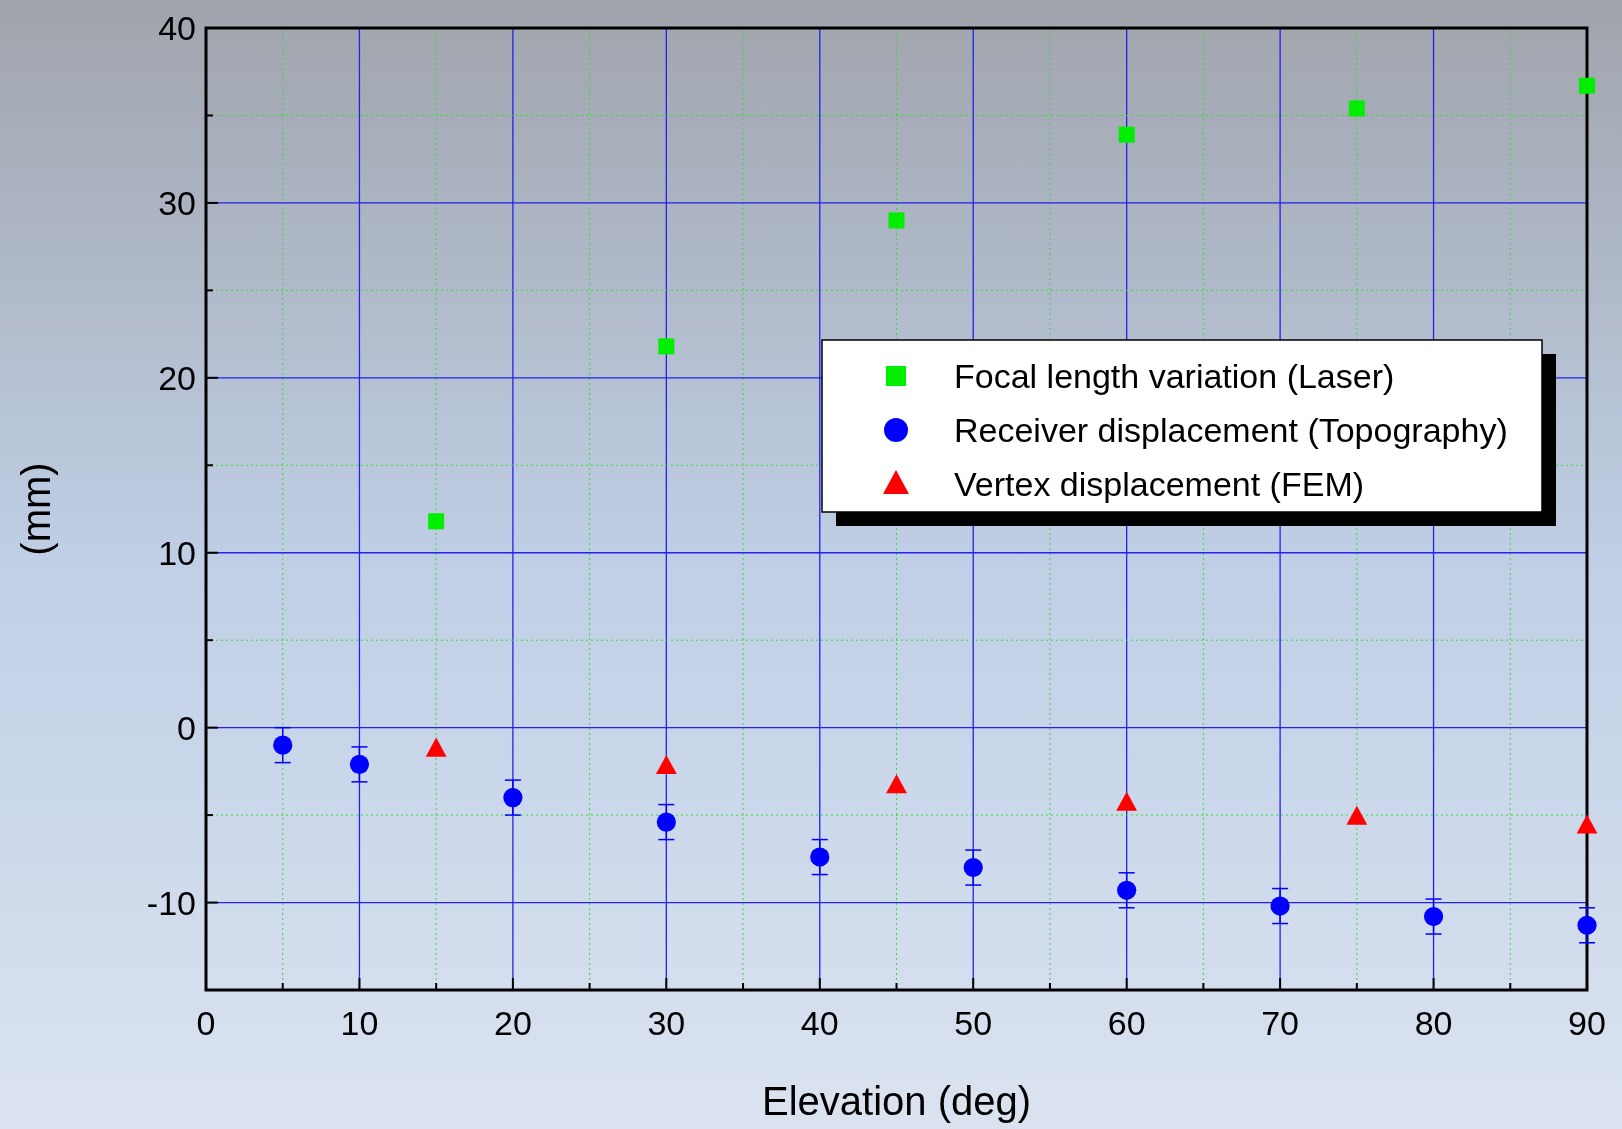  Describe the element at coordinates (1174, 376) in the screenshot. I see `legend-label: Focal length variation (Laser)` at that location.